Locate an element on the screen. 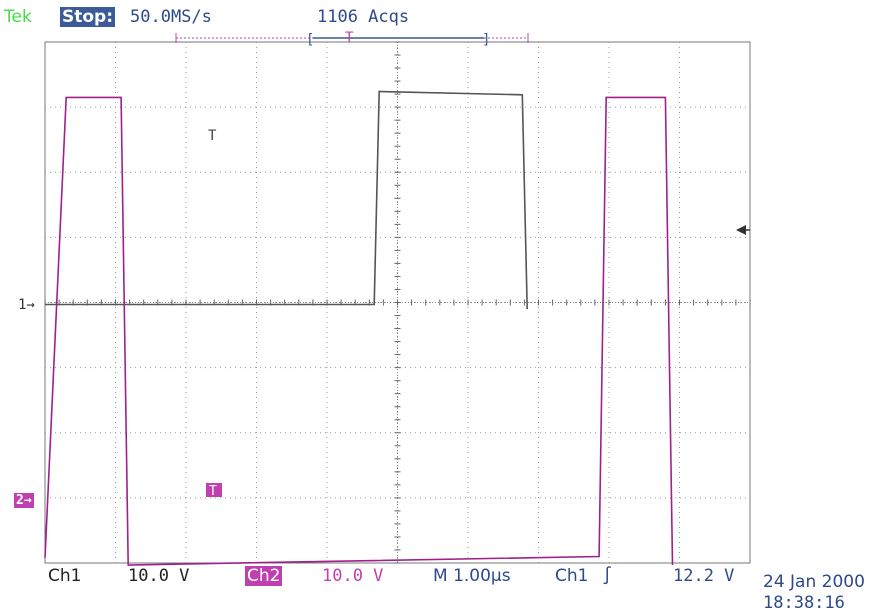 The height and width of the screenshot is (613, 896). ch1-scale: 10.0 V is located at coordinates (159, 576).